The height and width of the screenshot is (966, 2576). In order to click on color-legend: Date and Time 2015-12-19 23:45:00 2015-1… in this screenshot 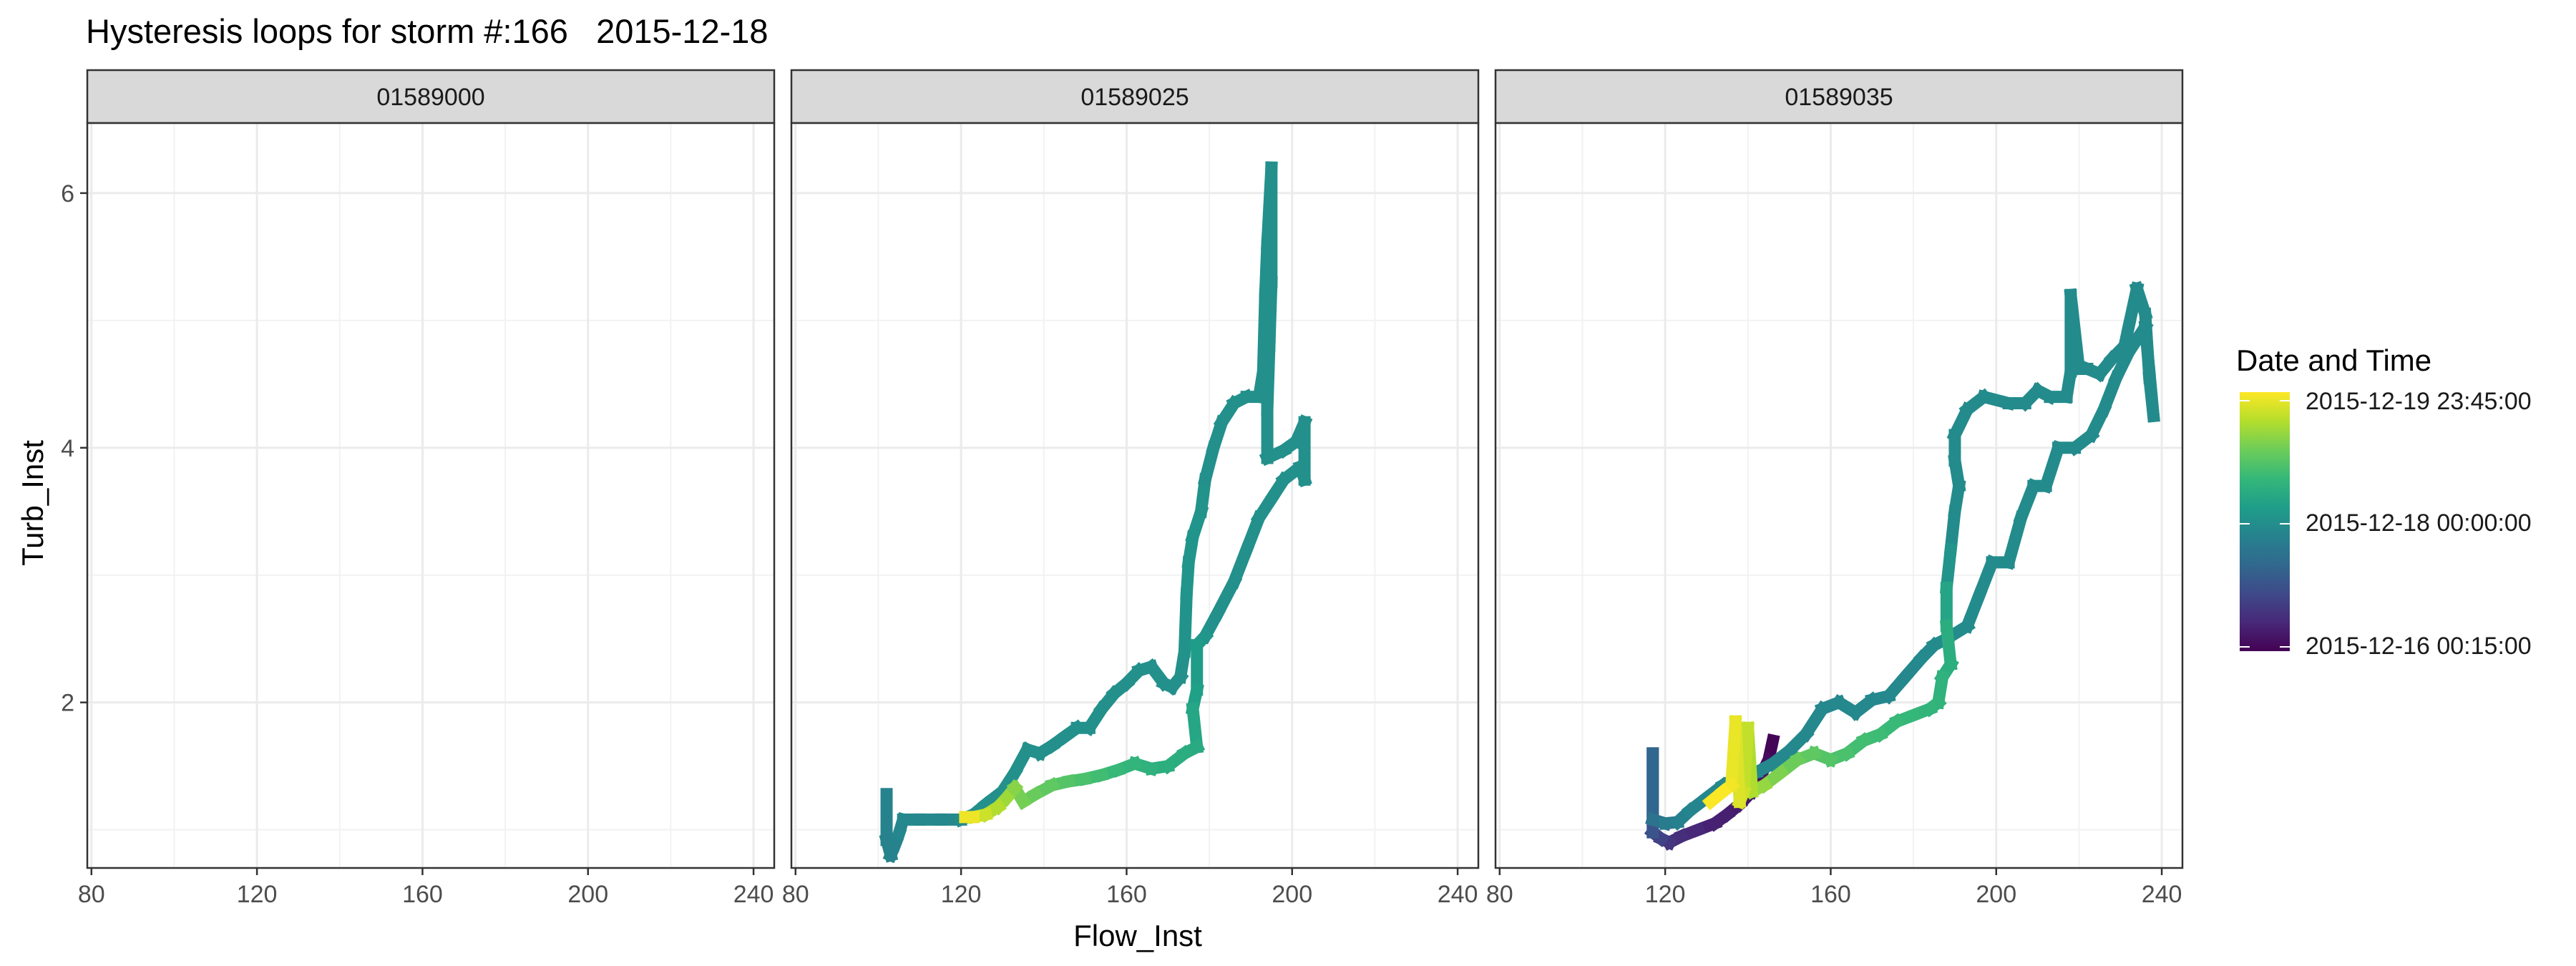, I will do `click(2384, 501)`.